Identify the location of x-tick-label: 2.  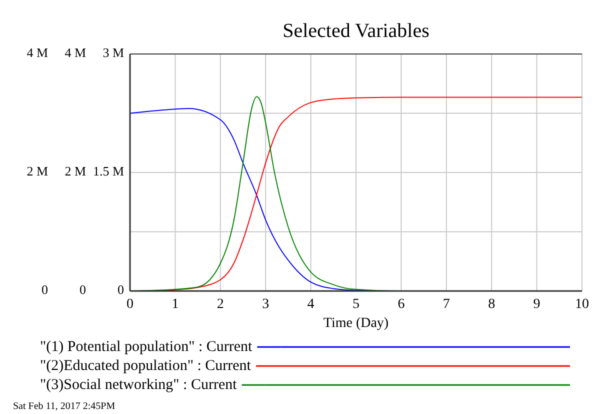
(220, 304).